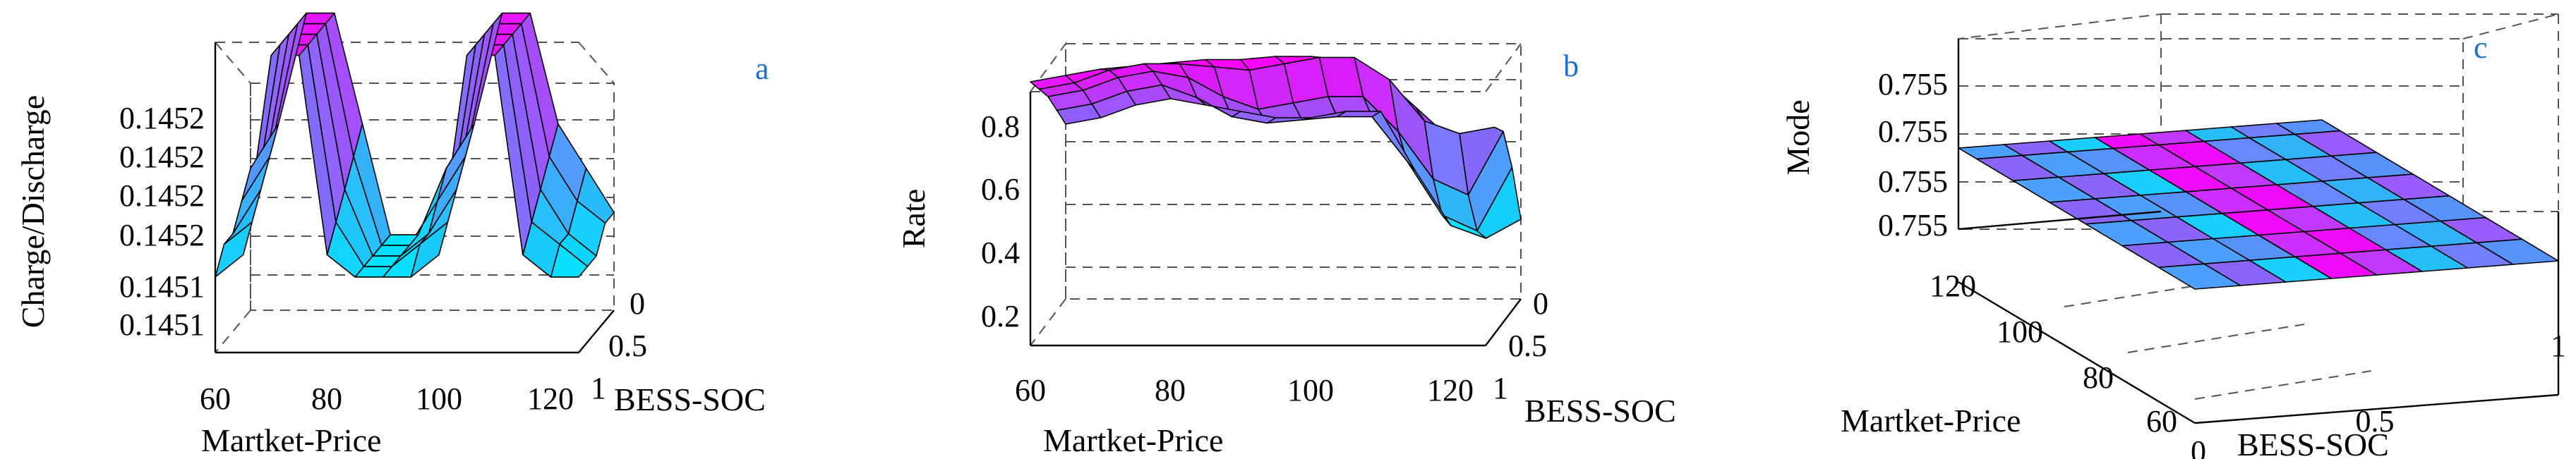 The height and width of the screenshot is (459, 2576). What do you see at coordinates (1000, 126) in the screenshot?
I see `panel-b-z-tick: 0.8` at bounding box center [1000, 126].